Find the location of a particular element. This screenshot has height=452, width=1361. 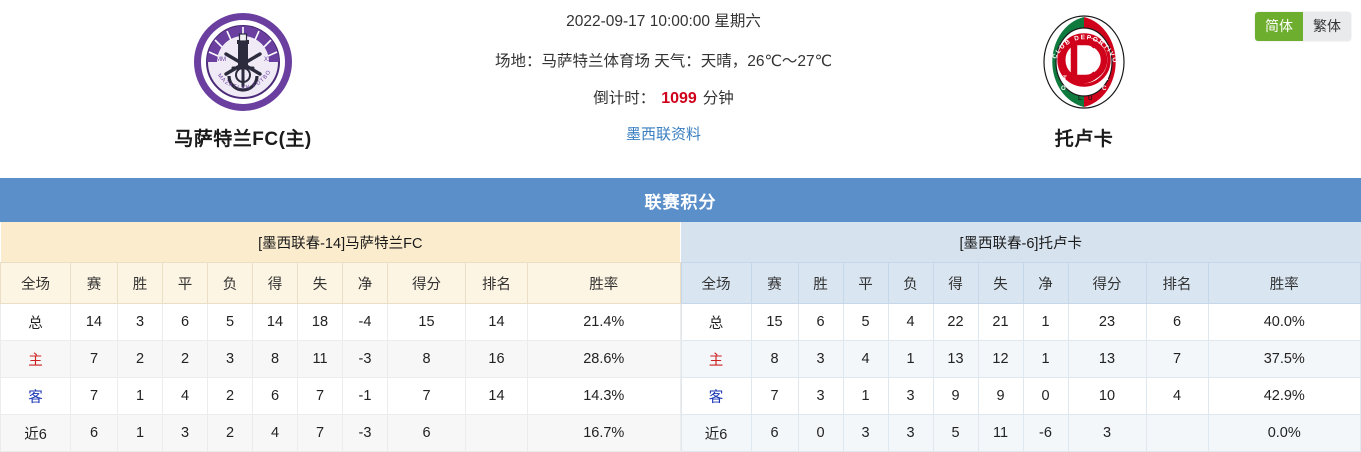

column-header-胜: 胜 is located at coordinates (140, 283).